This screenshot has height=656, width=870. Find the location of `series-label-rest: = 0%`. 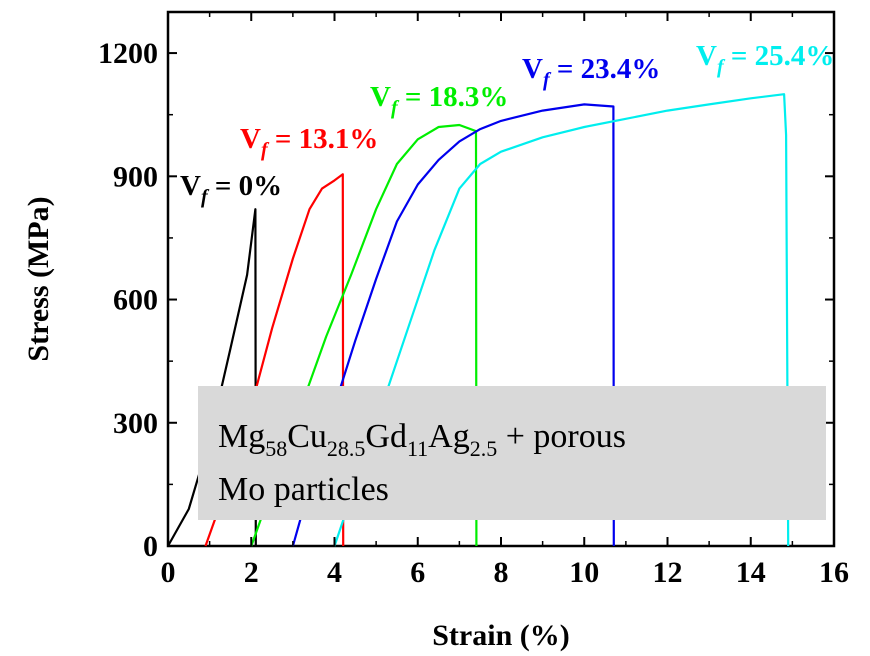

series-label-rest: = 0% is located at coordinates (245, 186).